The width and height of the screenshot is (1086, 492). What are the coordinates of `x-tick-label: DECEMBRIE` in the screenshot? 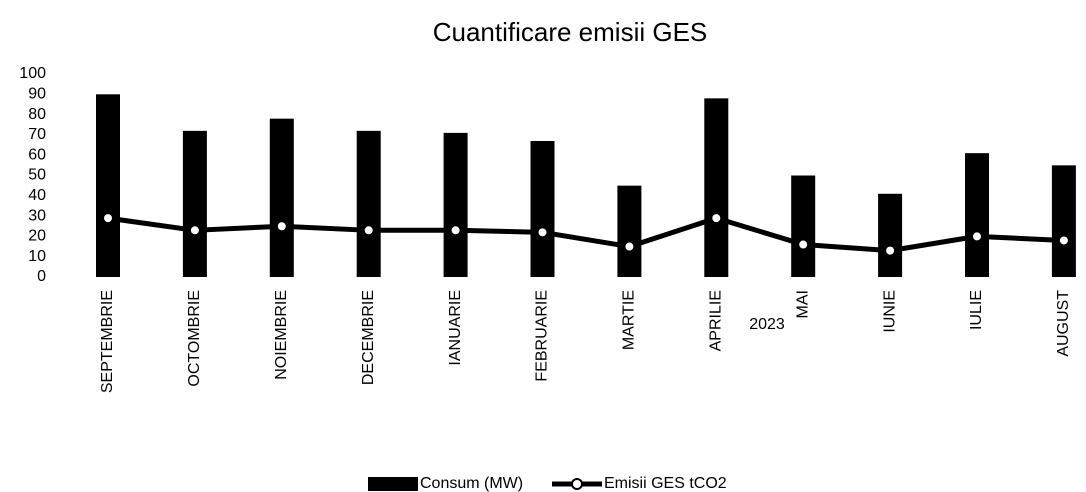 It's located at (368, 337).